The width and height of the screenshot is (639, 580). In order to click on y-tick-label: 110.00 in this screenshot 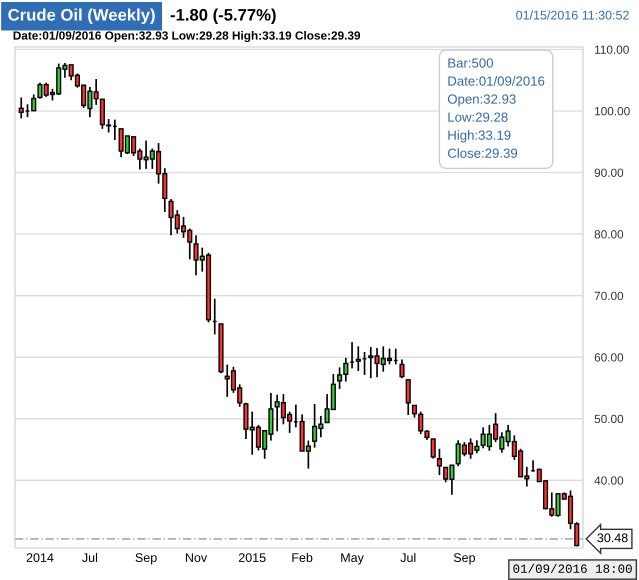, I will do `click(612, 49)`.